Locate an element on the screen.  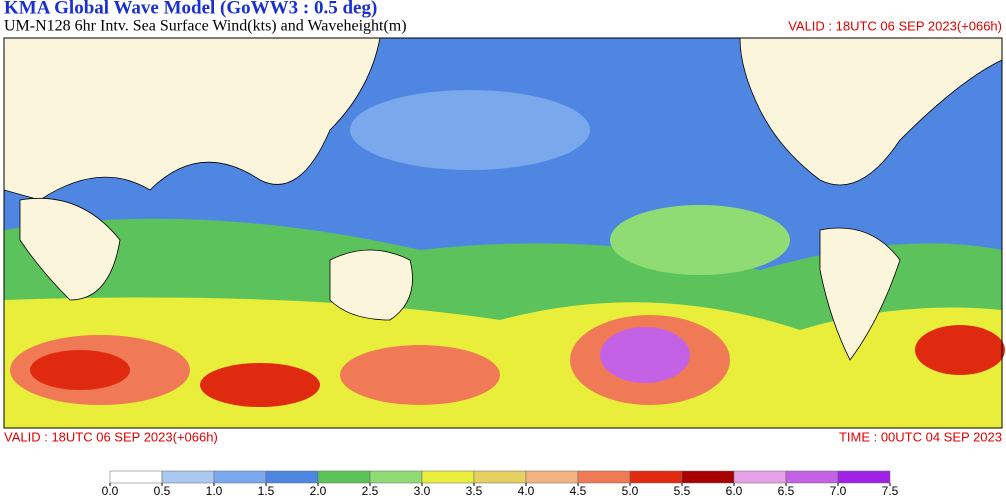
valid-bottom: VALID : 18UTC 06 SEP 2023(+066h) is located at coordinates (111, 436).